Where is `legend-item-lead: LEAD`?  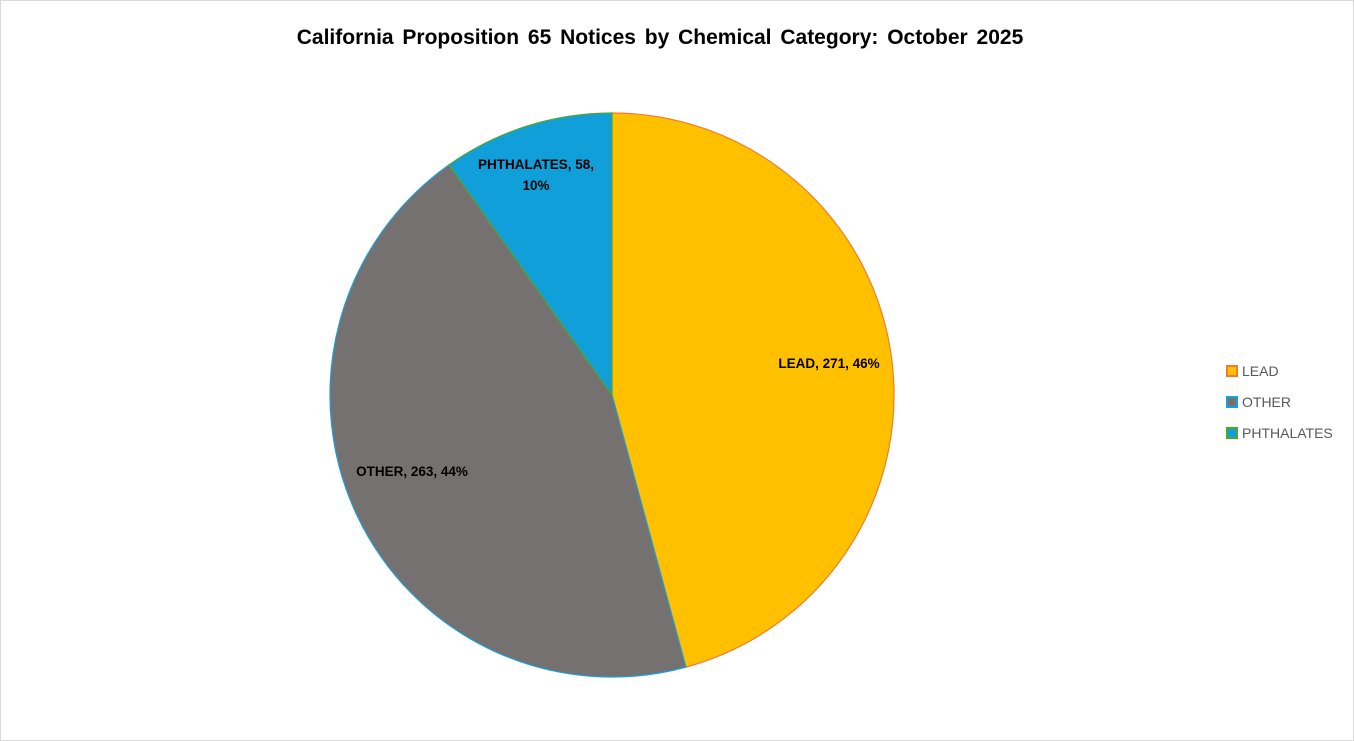 legend-item-lead: LEAD is located at coordinates (1279, 370).